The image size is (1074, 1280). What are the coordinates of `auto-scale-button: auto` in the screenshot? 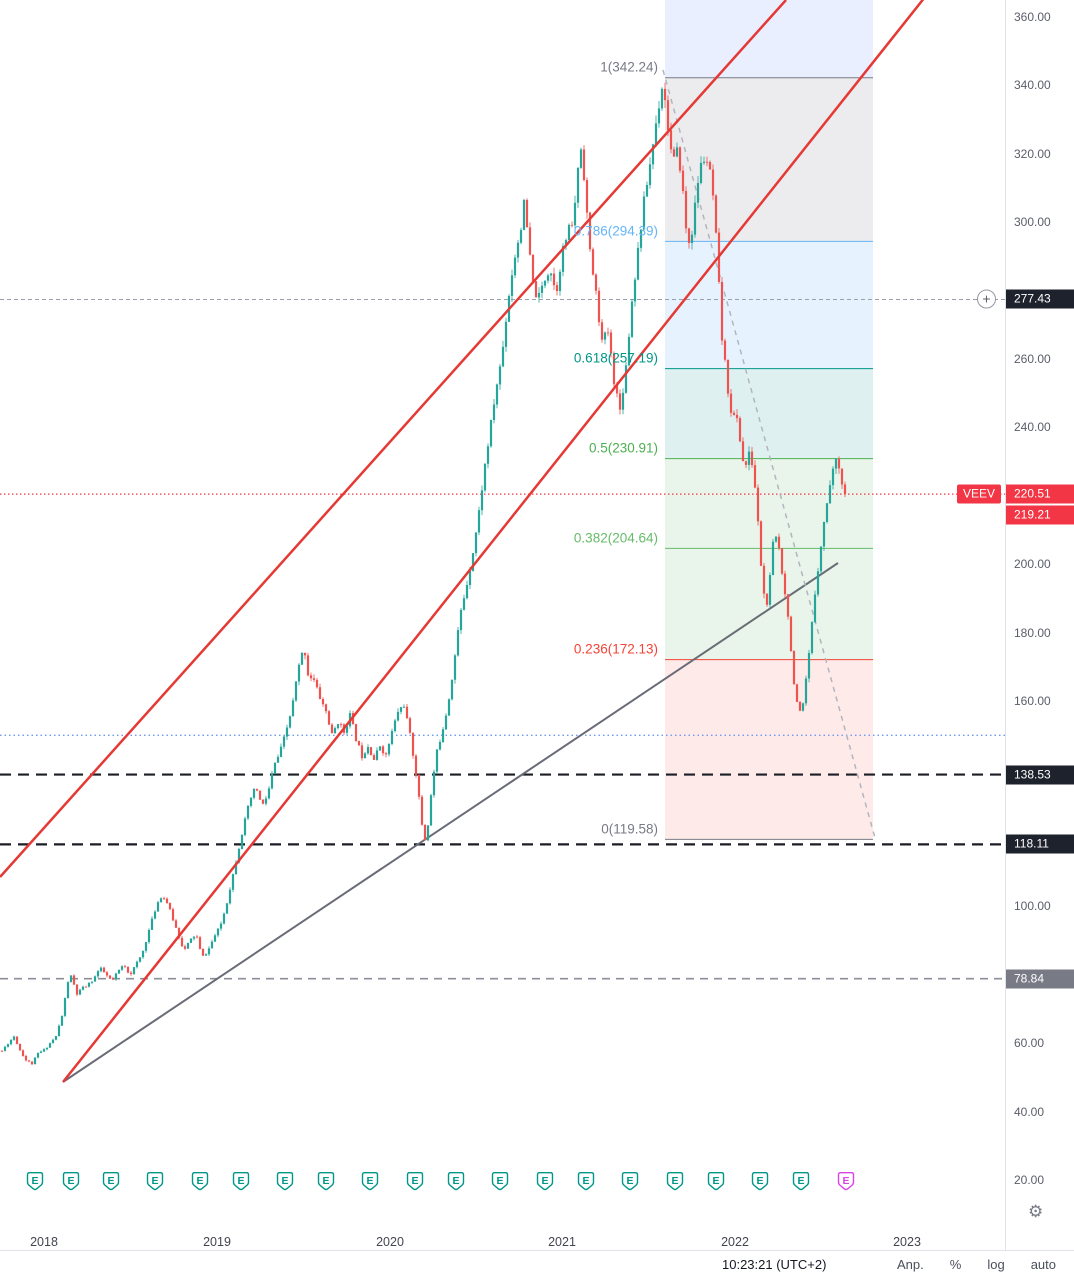 It's located at (1043, 1264).